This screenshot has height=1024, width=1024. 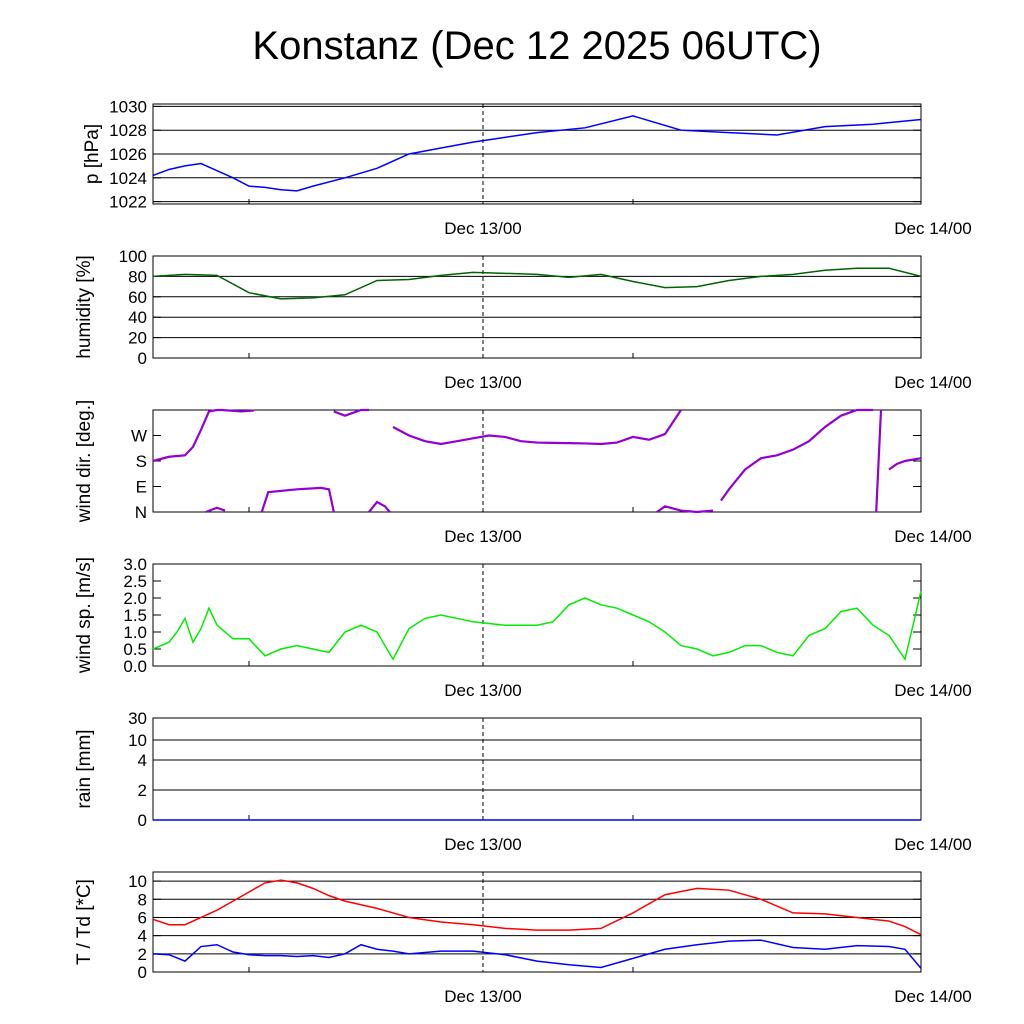 I want to click on y-tick-label: 0.0, so click(x=135, y=666).